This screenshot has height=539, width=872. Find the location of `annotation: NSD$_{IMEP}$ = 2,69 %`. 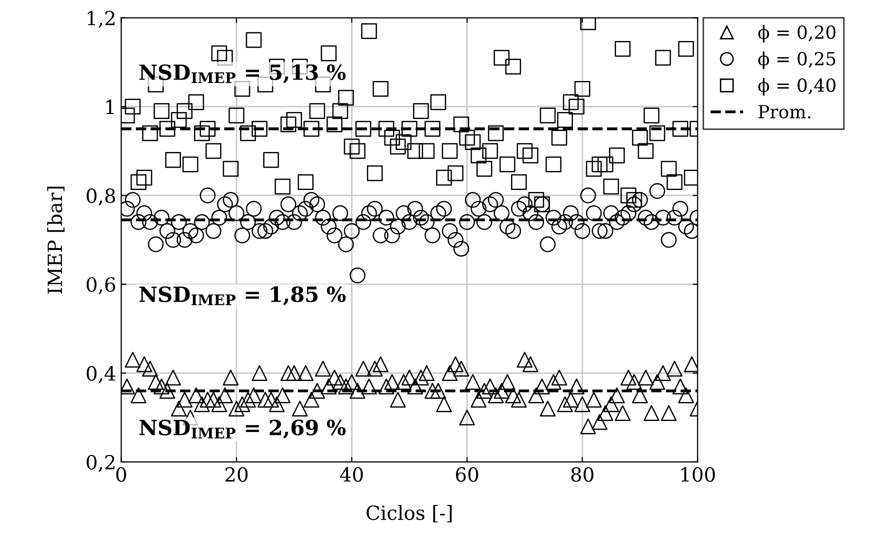

annotation: NSD$_{IMEP}$ = 2,69 % is located at coordinates (242, 429).